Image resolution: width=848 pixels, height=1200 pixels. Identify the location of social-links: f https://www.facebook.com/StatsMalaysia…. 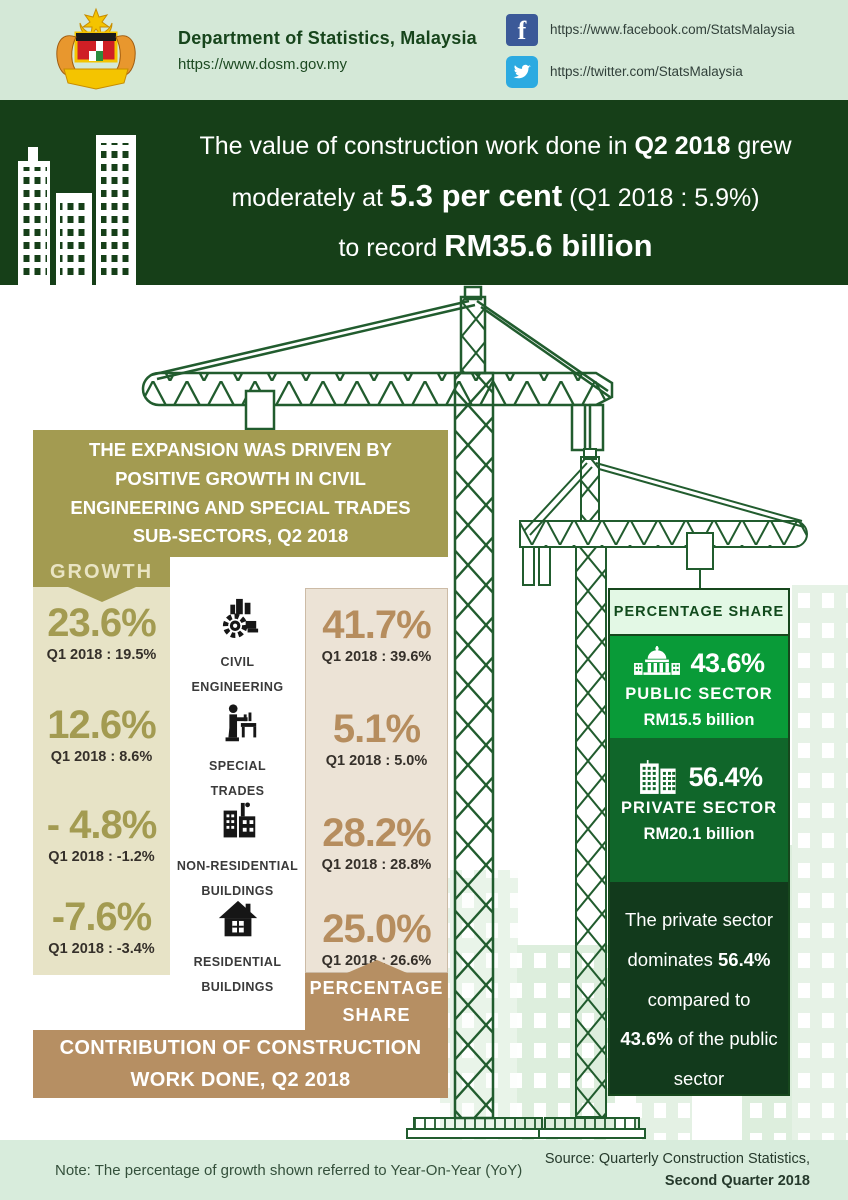
(650, 50).